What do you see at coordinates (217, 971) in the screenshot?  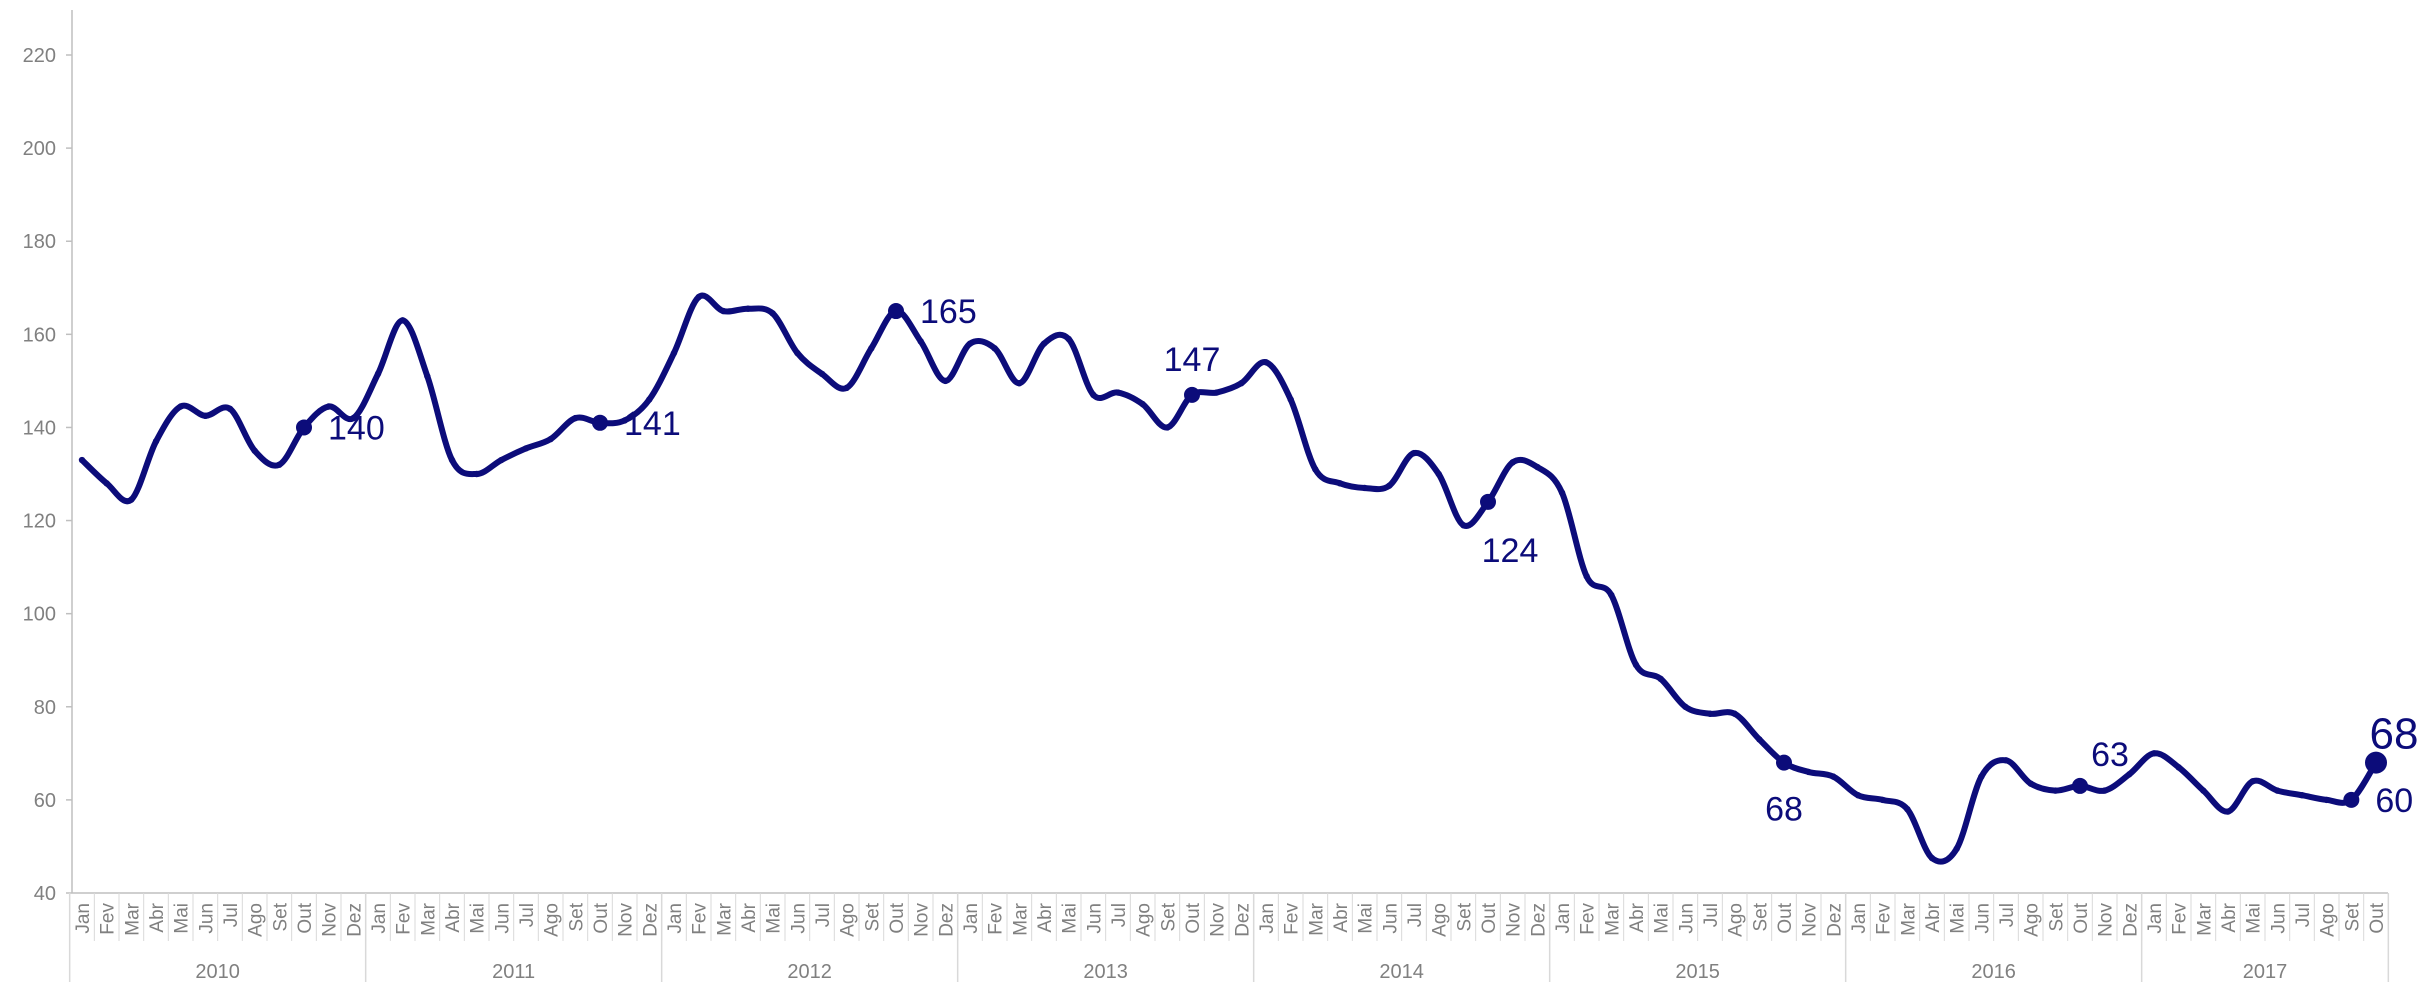 I see `year-label: 2010` at bounding box center [217, 971].